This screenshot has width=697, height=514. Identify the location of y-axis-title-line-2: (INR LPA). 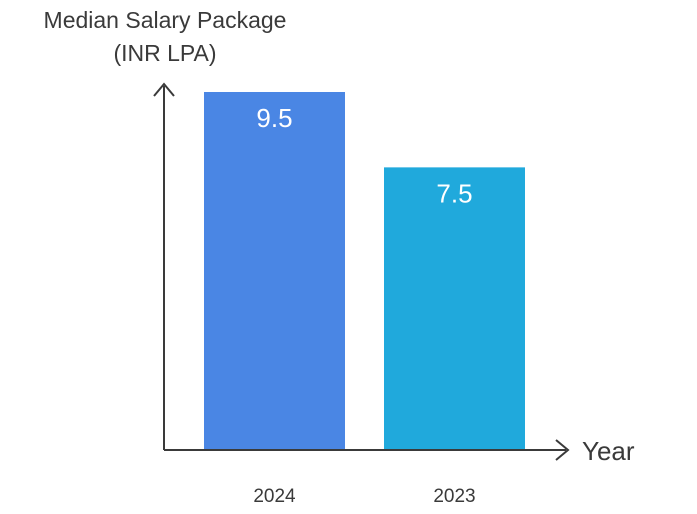
(165, 53).